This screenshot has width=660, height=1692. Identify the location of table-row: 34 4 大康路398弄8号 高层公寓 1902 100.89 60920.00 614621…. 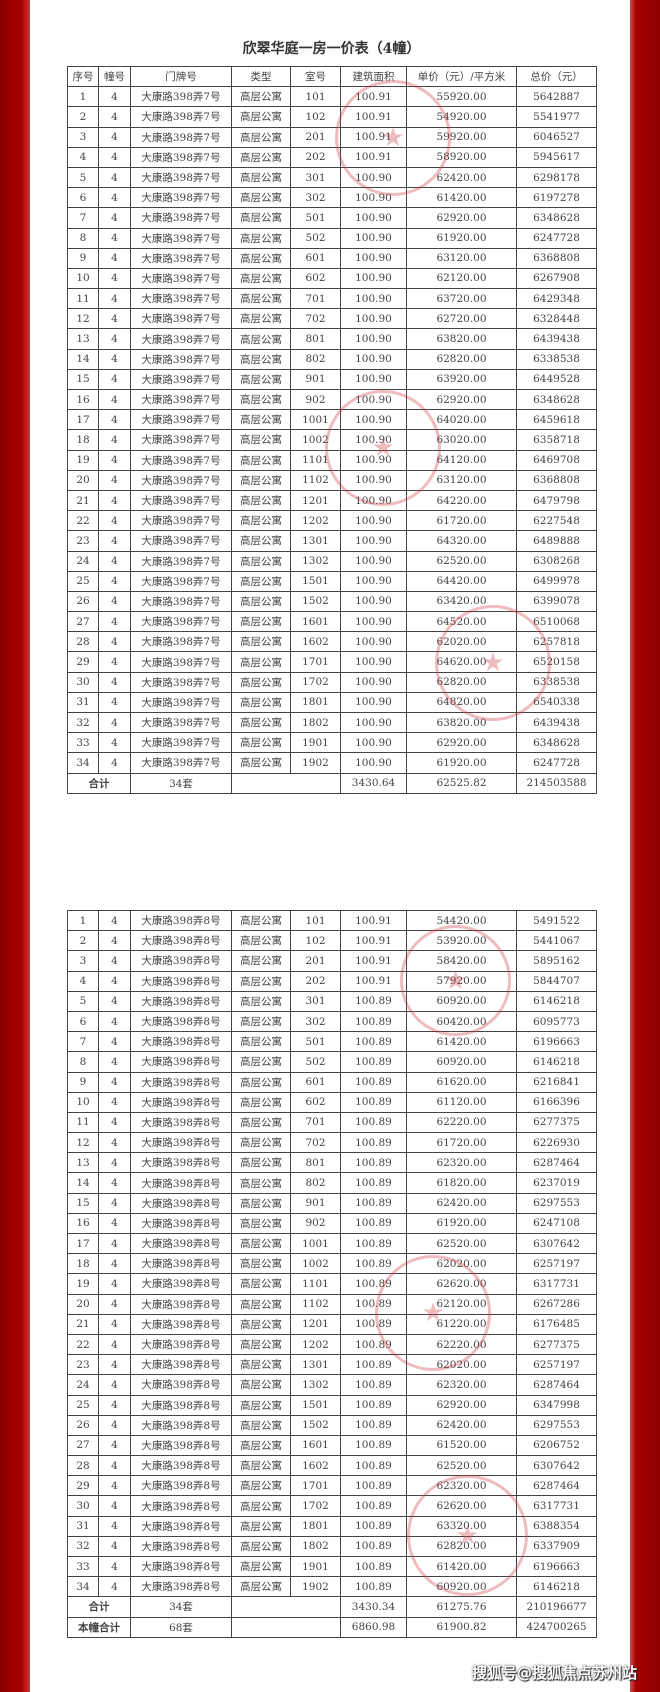
(332, 1587).